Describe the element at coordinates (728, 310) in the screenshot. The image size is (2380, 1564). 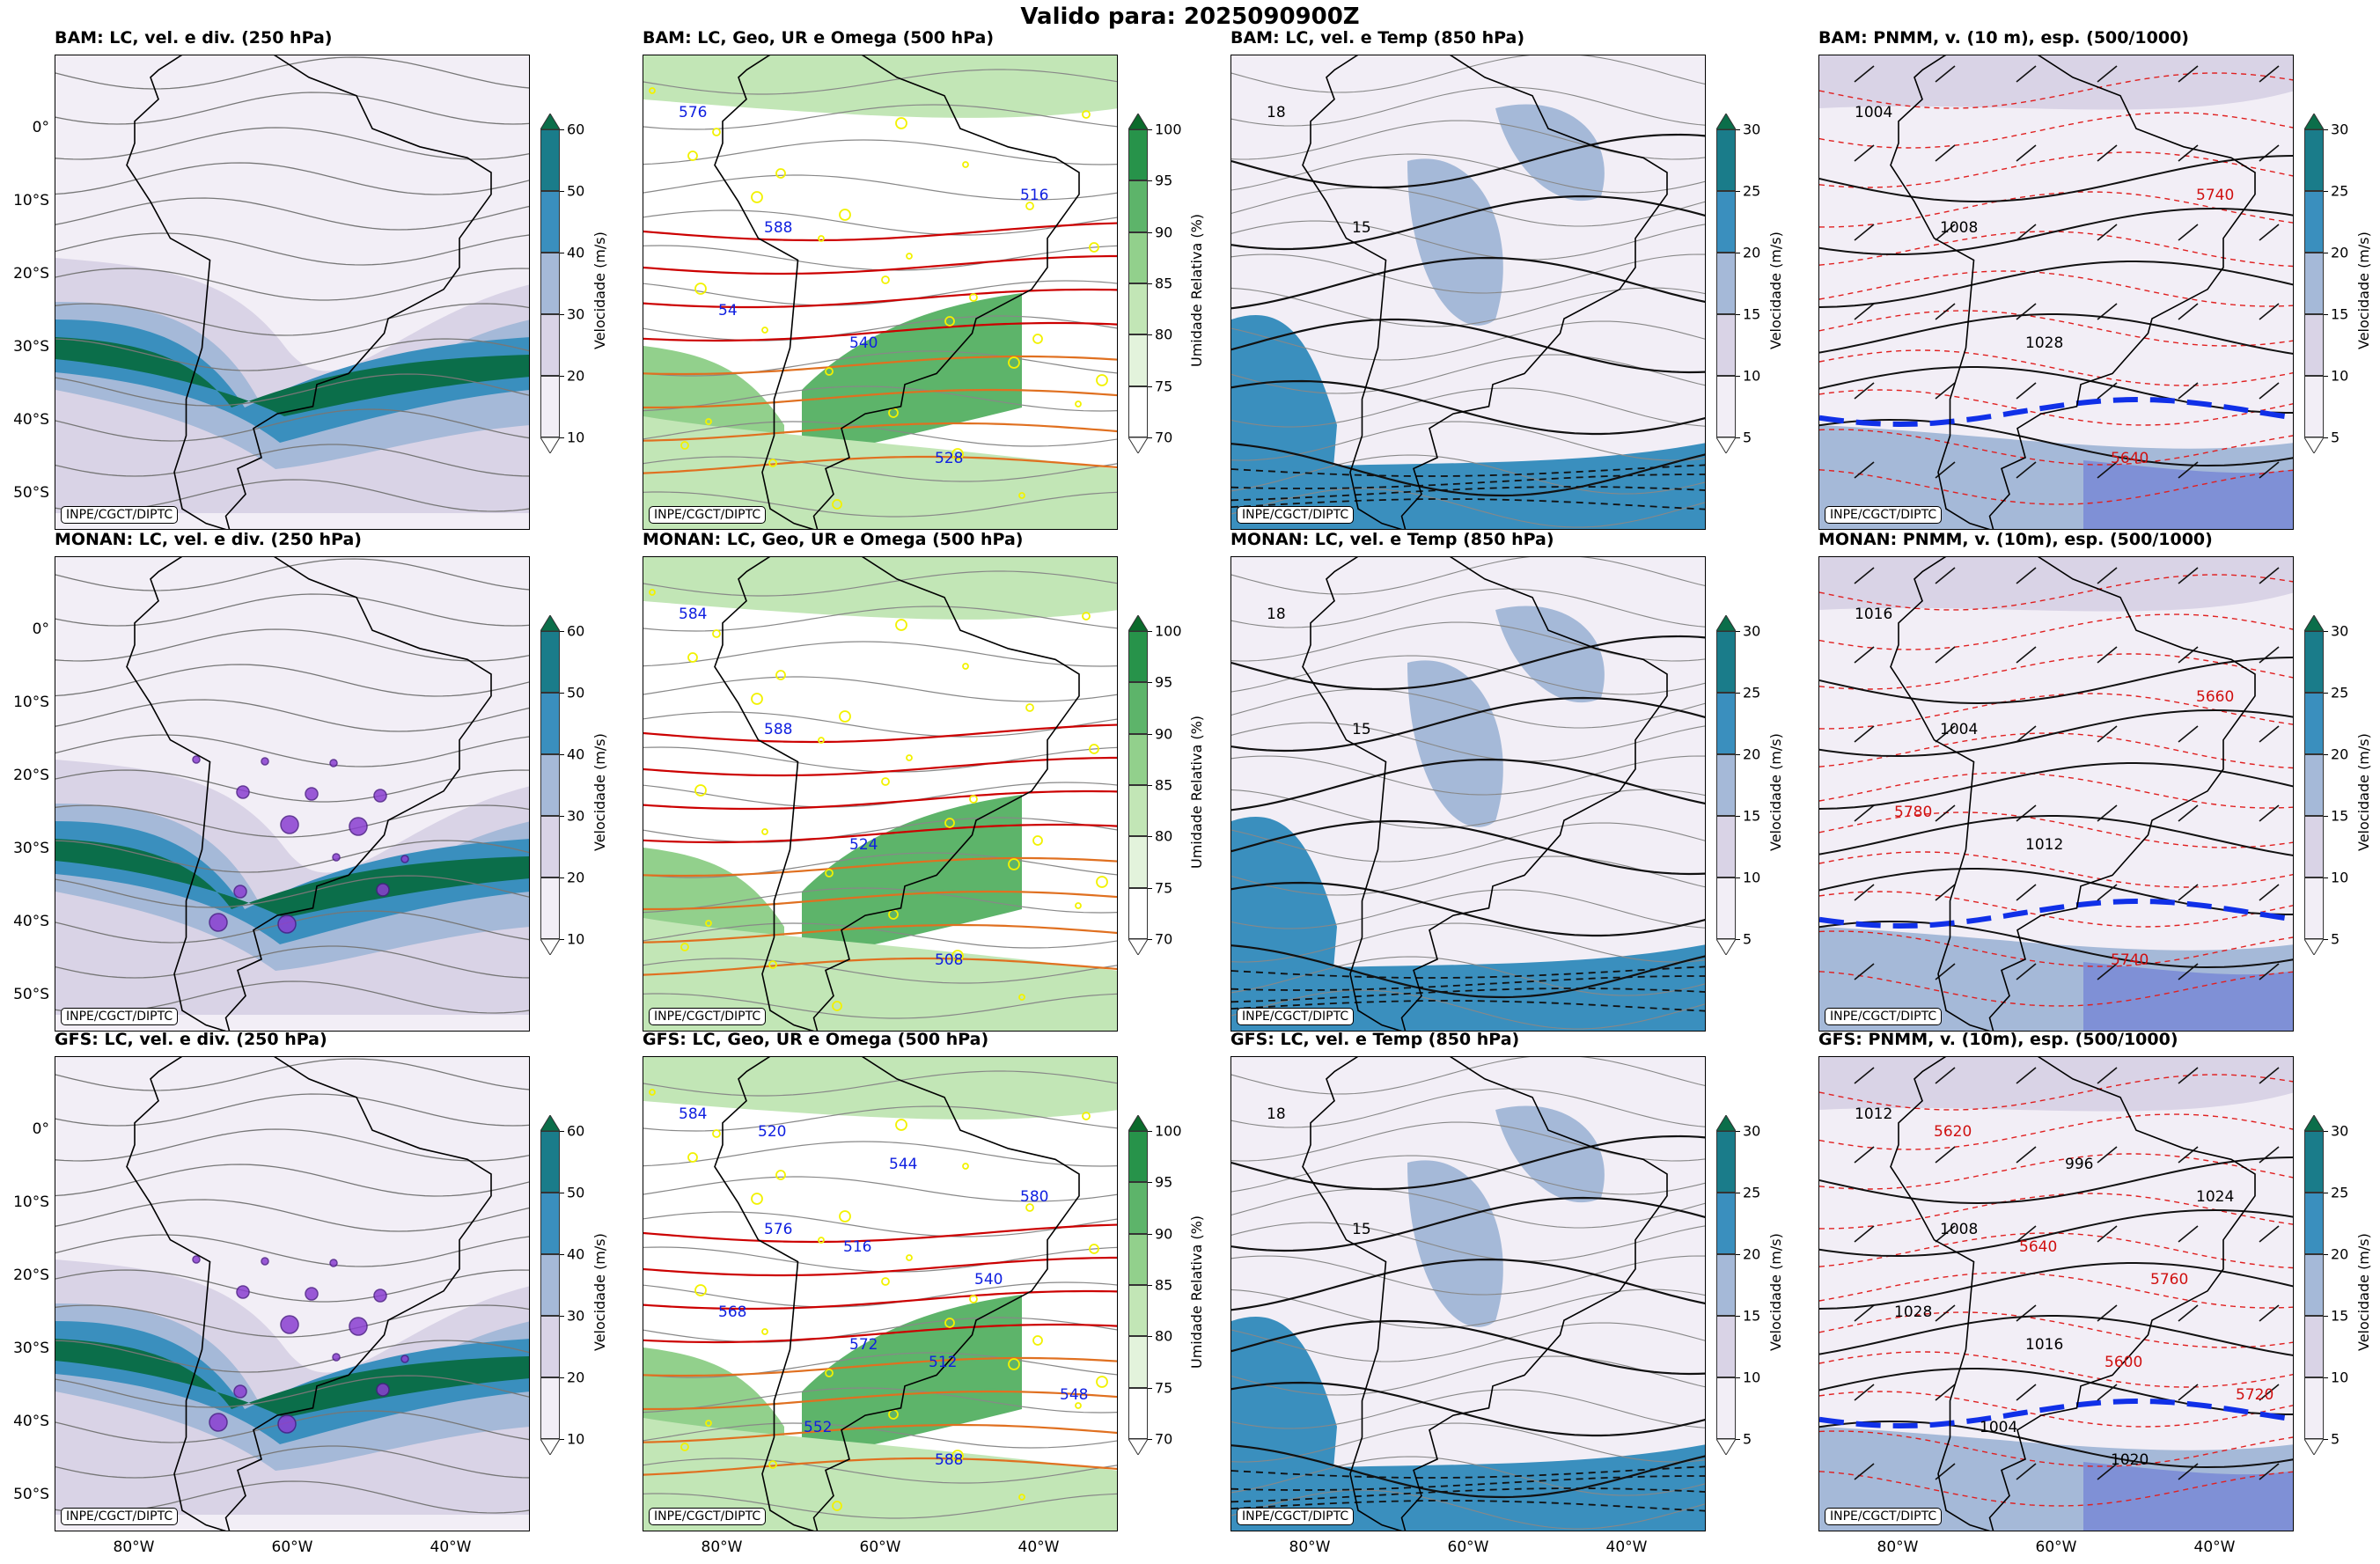
I see `contour-label: 54` at that location.